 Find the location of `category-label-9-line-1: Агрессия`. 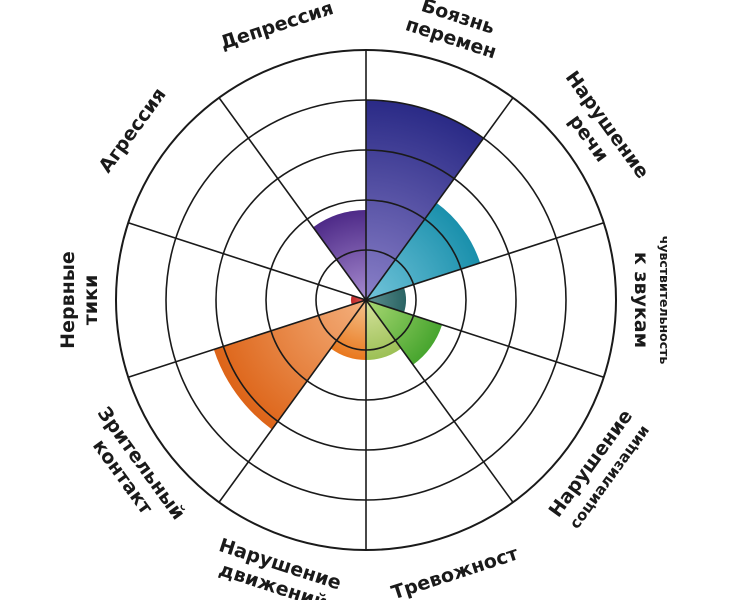

category-label-9-line-1: Агрессия is located at coordinates (133, 130).